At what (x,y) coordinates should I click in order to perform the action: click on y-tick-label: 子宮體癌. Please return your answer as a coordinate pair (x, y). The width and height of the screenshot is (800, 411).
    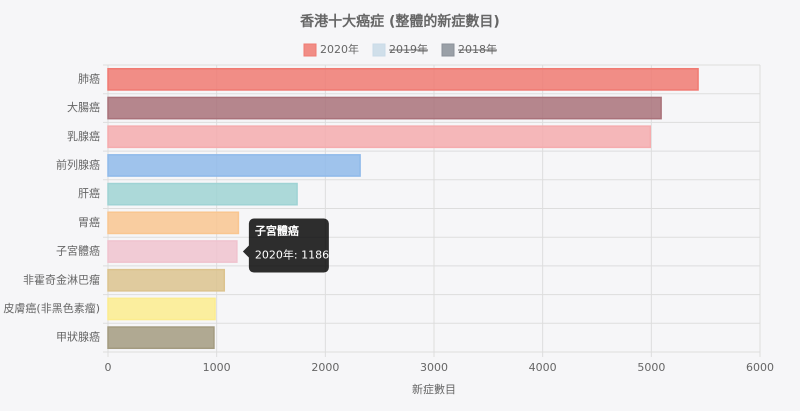
    Looking at the image, I should click on (78, 251).